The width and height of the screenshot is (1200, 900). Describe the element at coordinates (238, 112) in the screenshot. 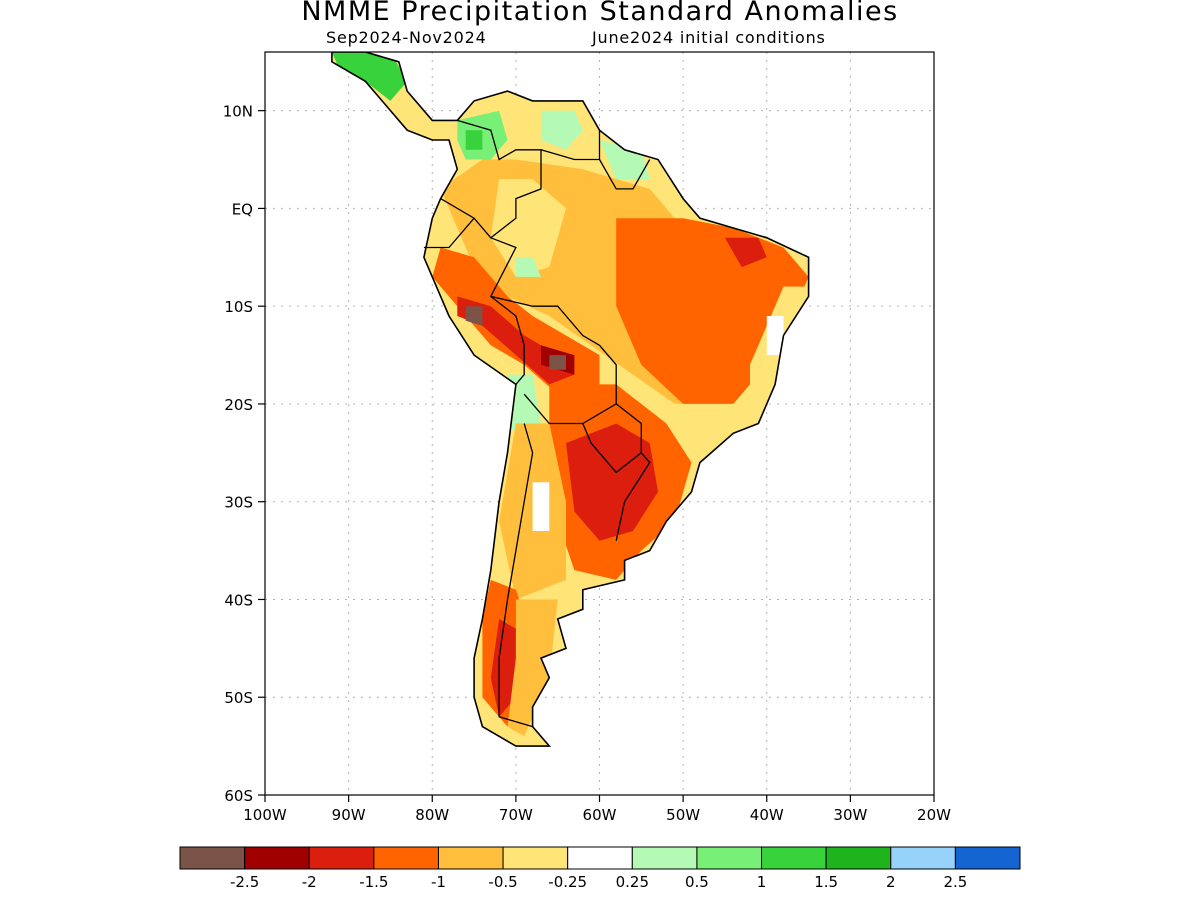

I see `lat-tick-label: 10N` at that location.